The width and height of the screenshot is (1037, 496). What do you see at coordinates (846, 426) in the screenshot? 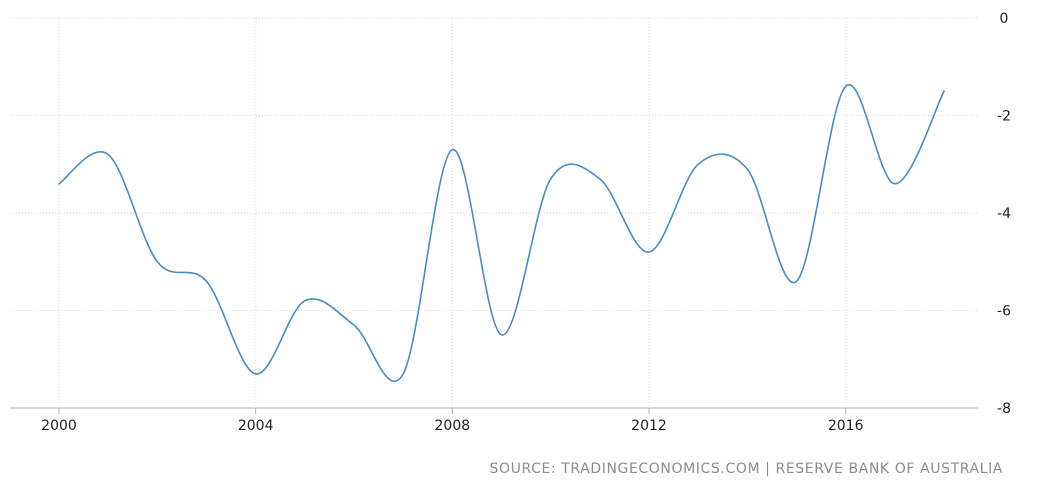
I see `x-tick-label: 2016` at bounding box center [846, 426].